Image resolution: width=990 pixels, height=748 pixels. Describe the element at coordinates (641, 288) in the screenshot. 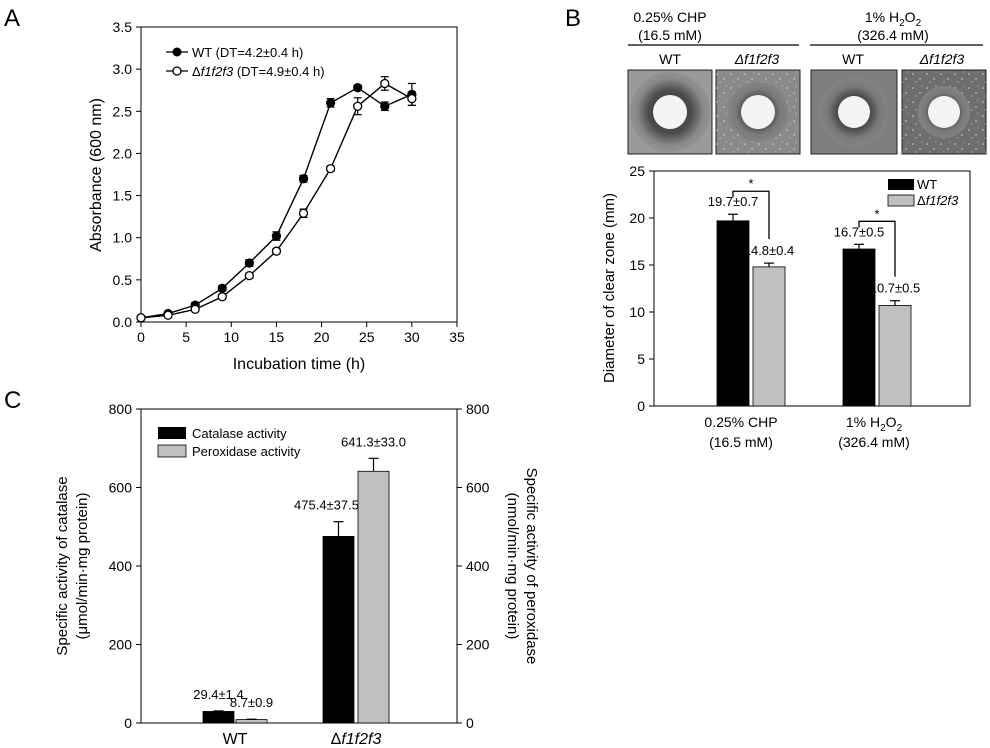

I see `axis-ticks: 0 5 10 15 20 25` at that location.